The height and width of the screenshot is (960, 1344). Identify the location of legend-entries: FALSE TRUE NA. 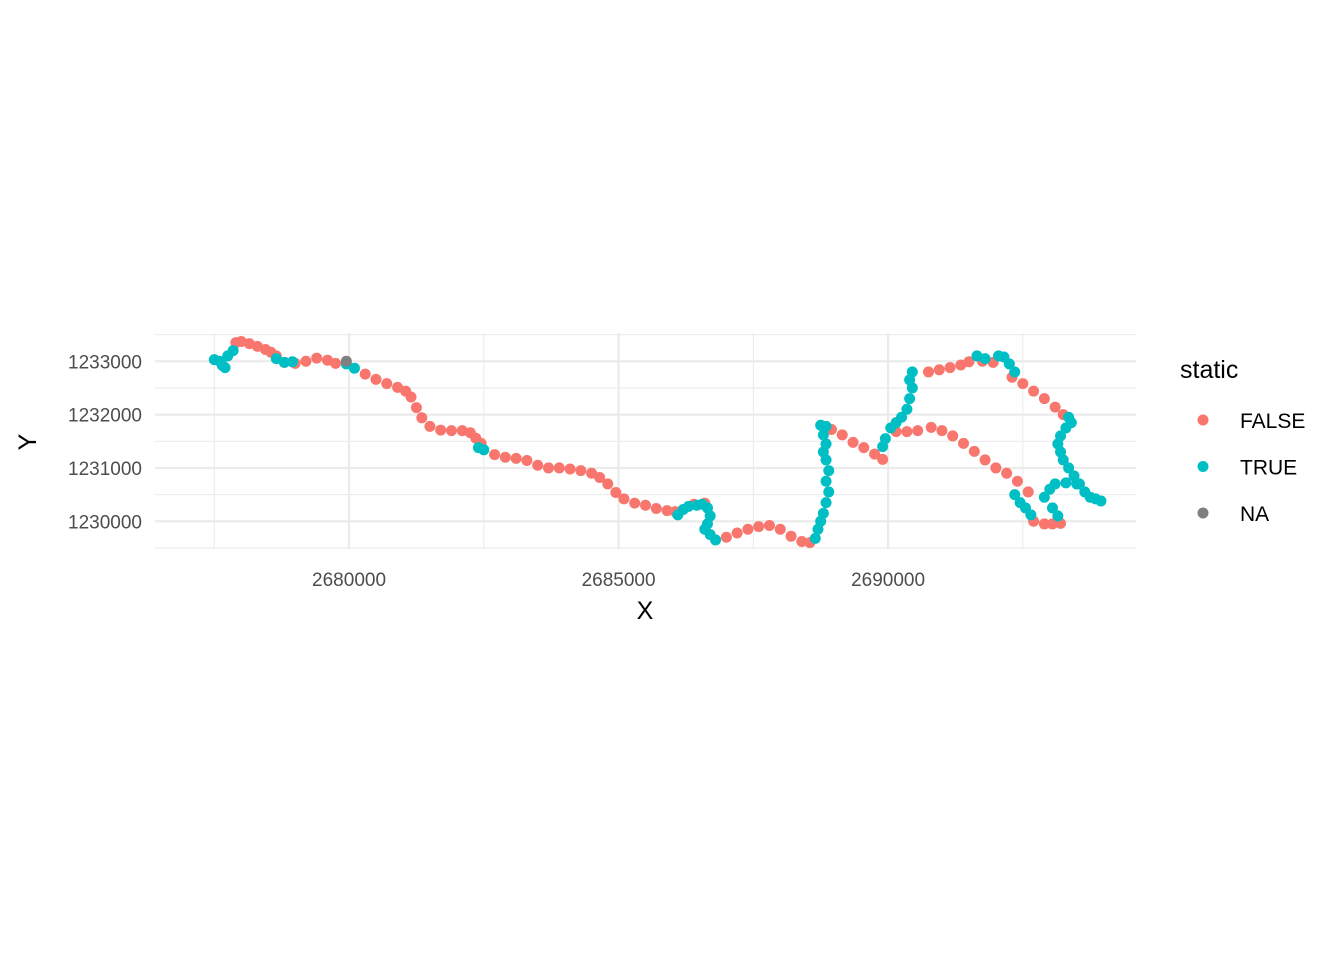
(1251, 468).